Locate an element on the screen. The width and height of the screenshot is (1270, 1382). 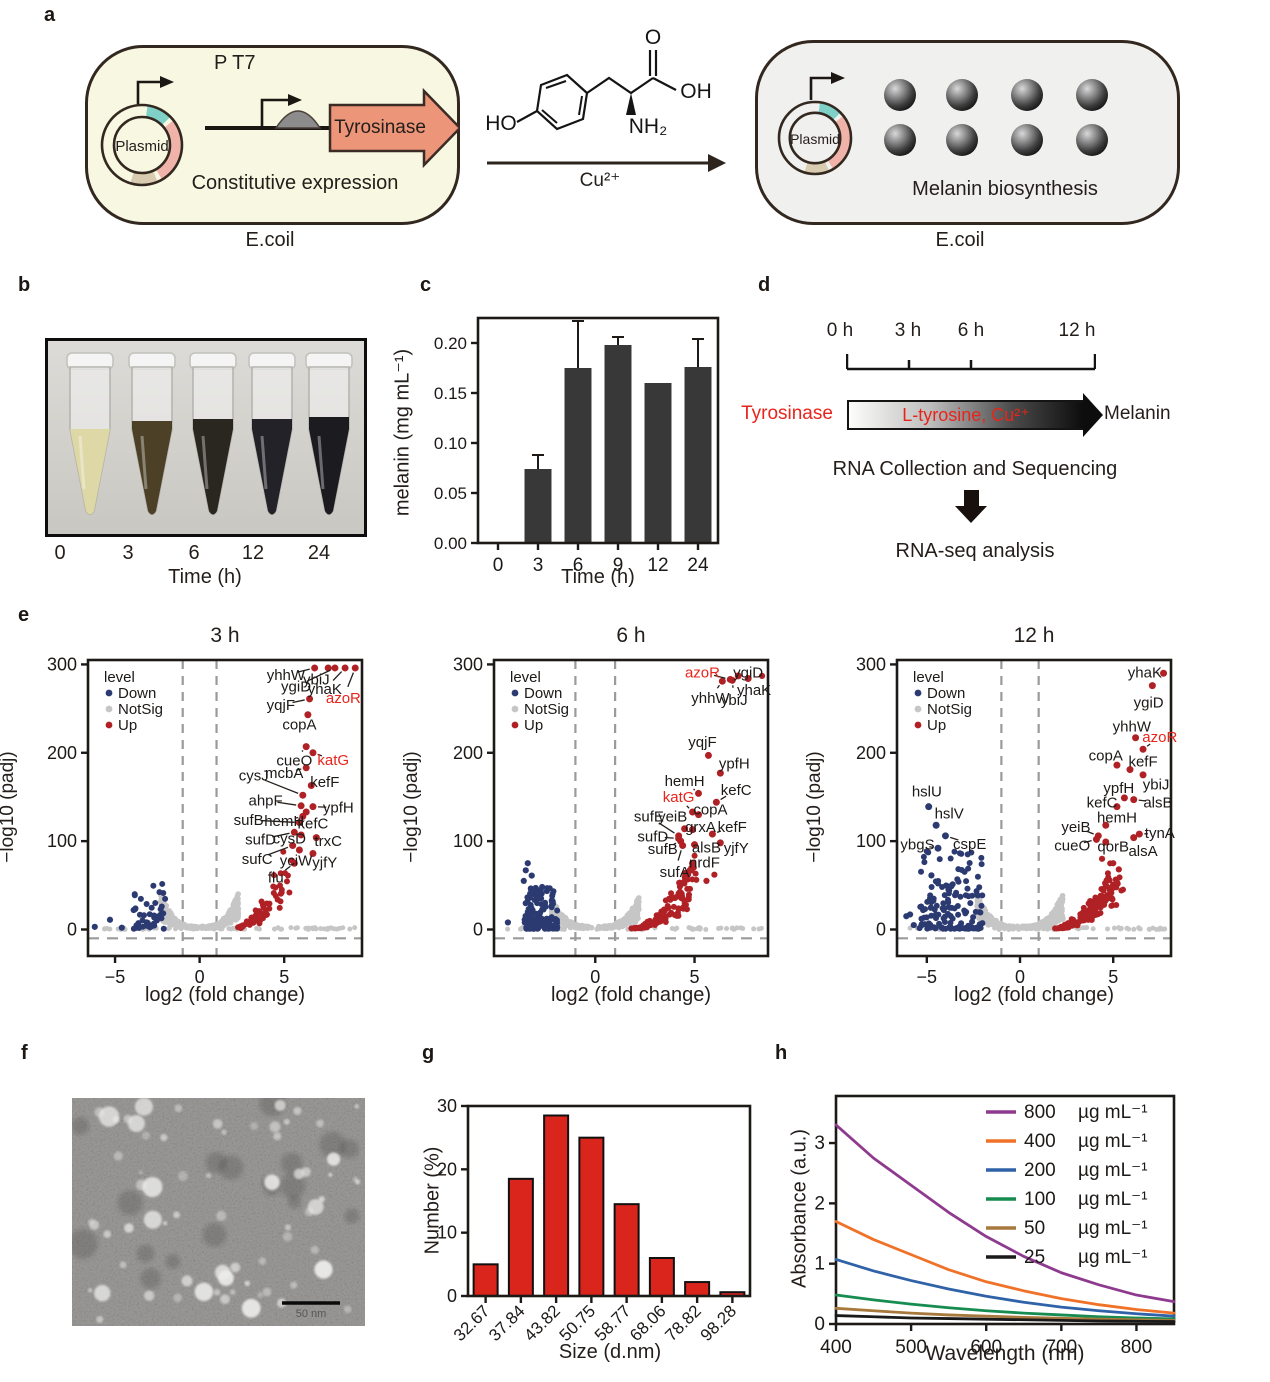
svg-text: 9 is located at coordinates (618, 565).